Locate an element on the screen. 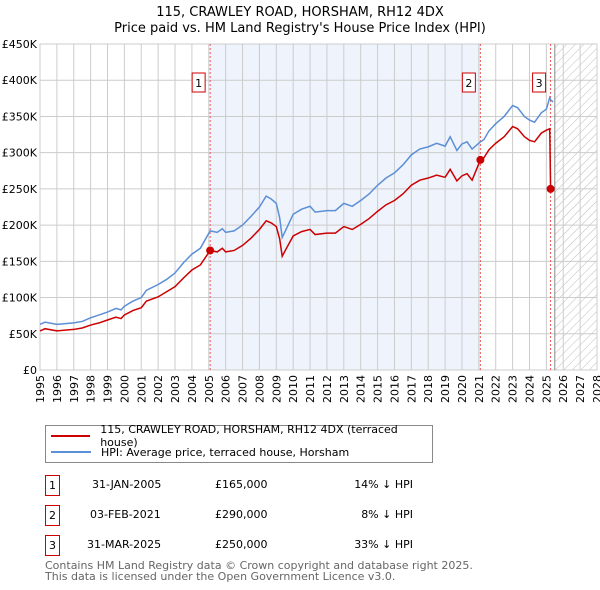  x-tick-label: 1999 is located at coordinates (108, 389).